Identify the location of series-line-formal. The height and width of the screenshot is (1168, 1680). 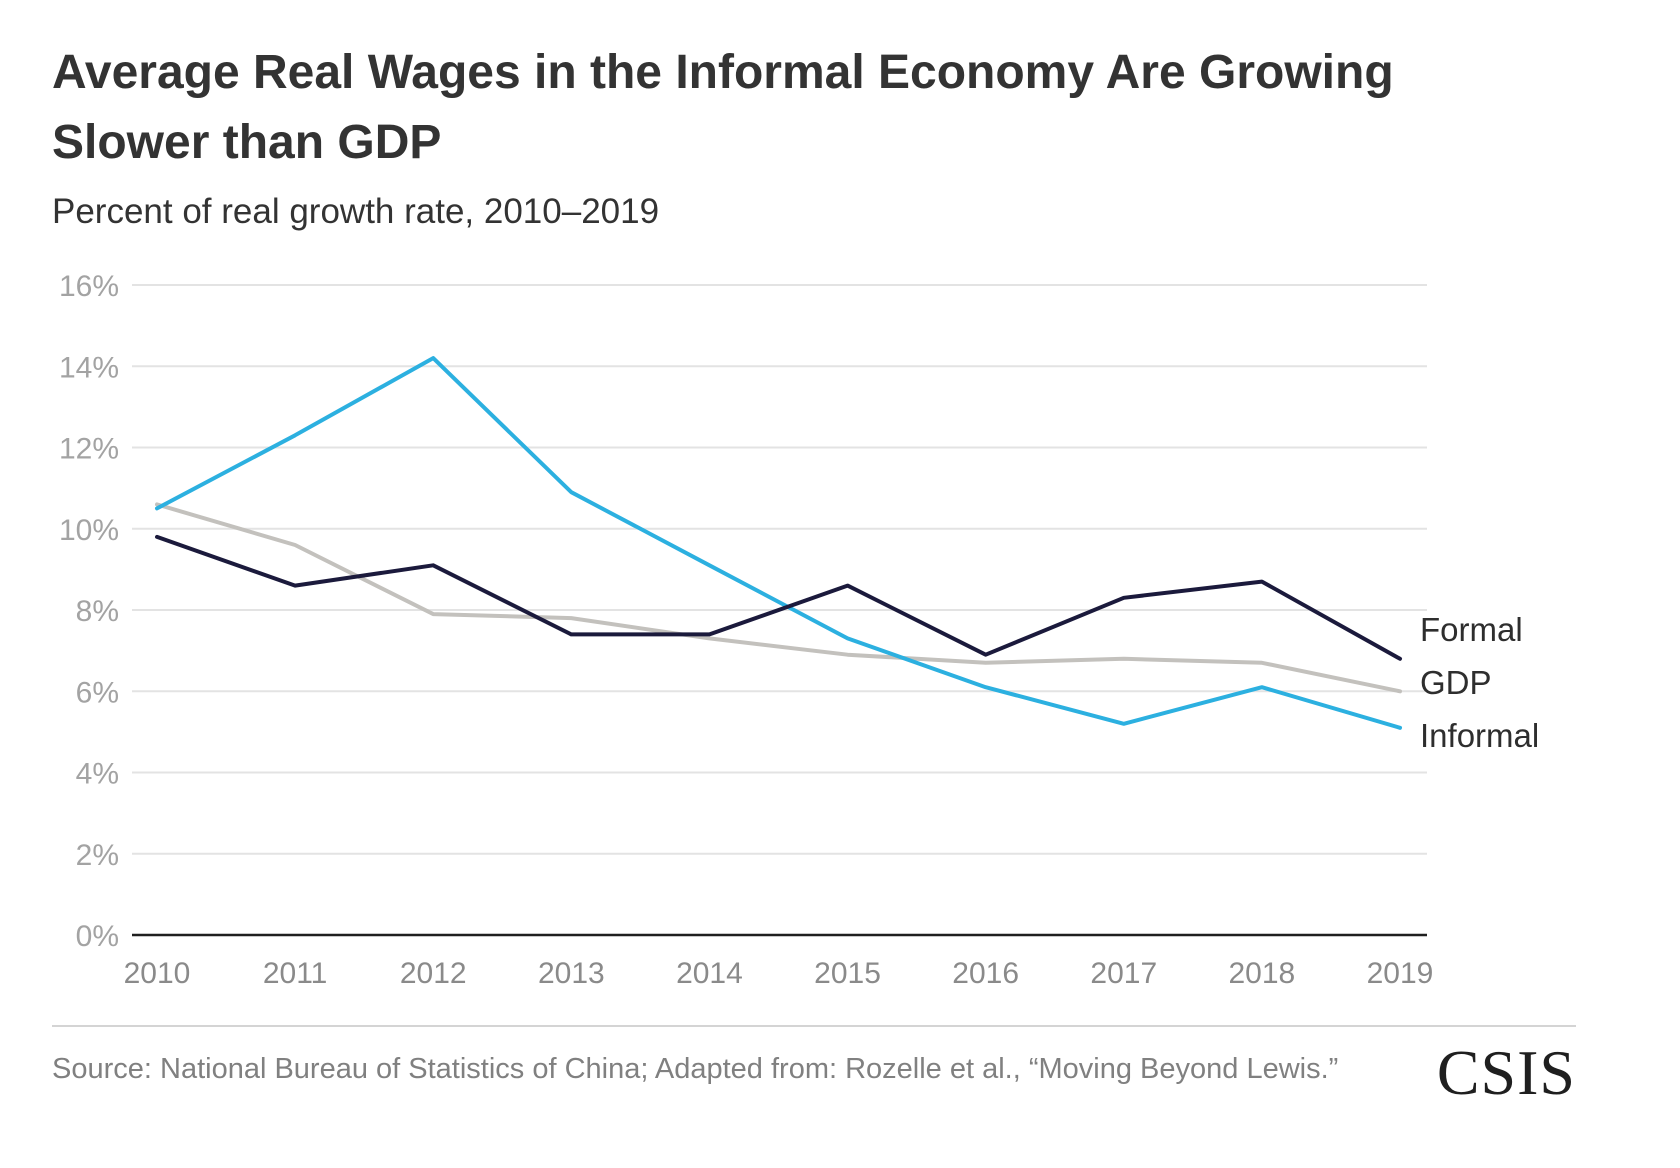
(778, 597).